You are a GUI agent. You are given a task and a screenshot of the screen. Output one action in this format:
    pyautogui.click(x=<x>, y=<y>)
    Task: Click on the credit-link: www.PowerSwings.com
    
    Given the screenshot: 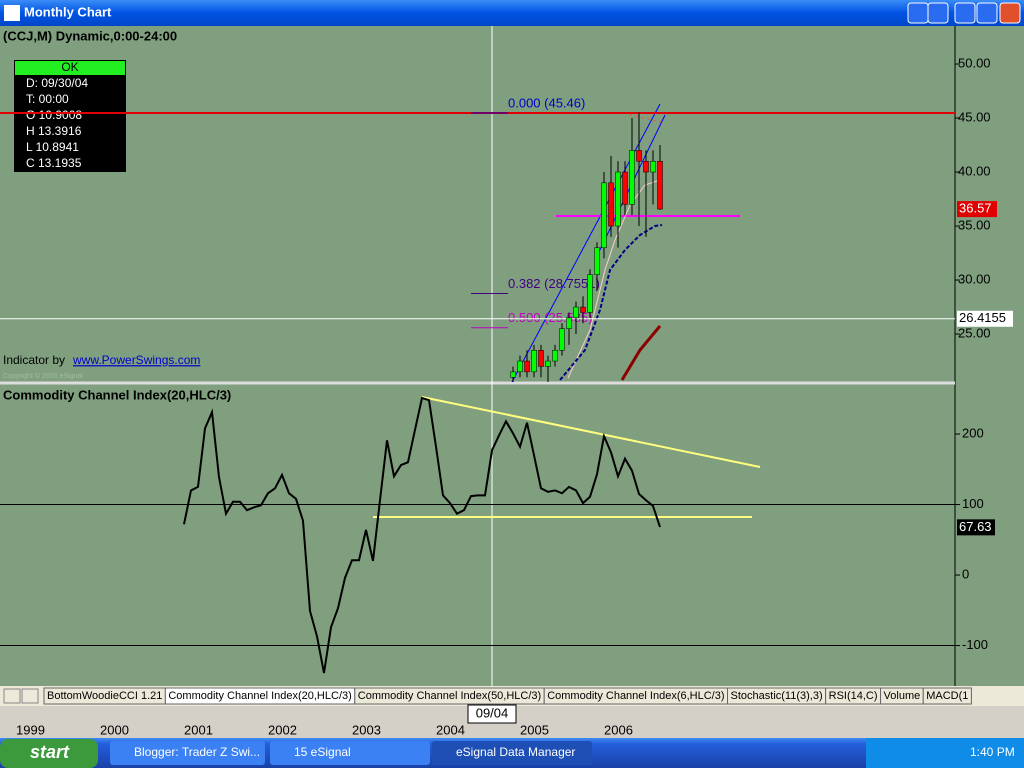 What is the action you would take?
    pyautogui.click(x=136, y=360)
    